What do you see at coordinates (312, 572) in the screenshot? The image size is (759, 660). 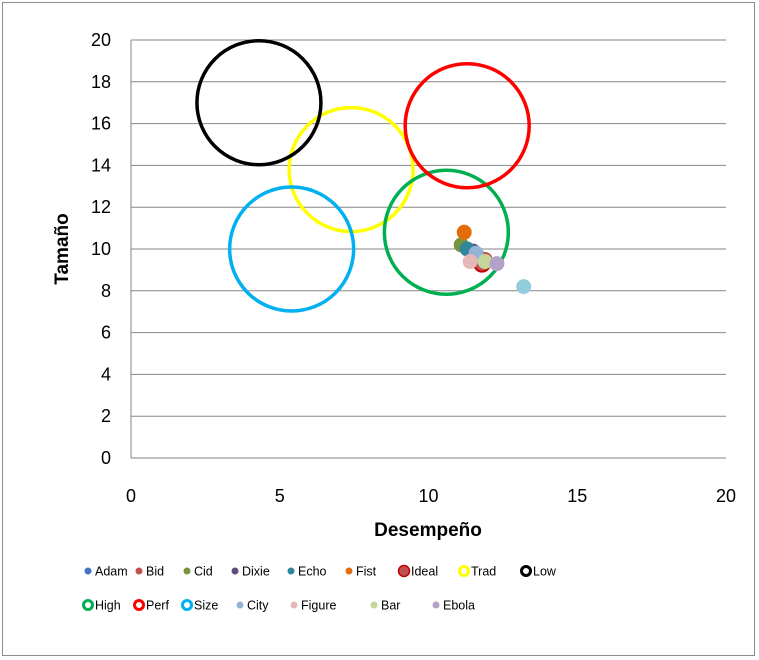 I see `legend-label-echo: Echo` at bounding box center [312, 572].